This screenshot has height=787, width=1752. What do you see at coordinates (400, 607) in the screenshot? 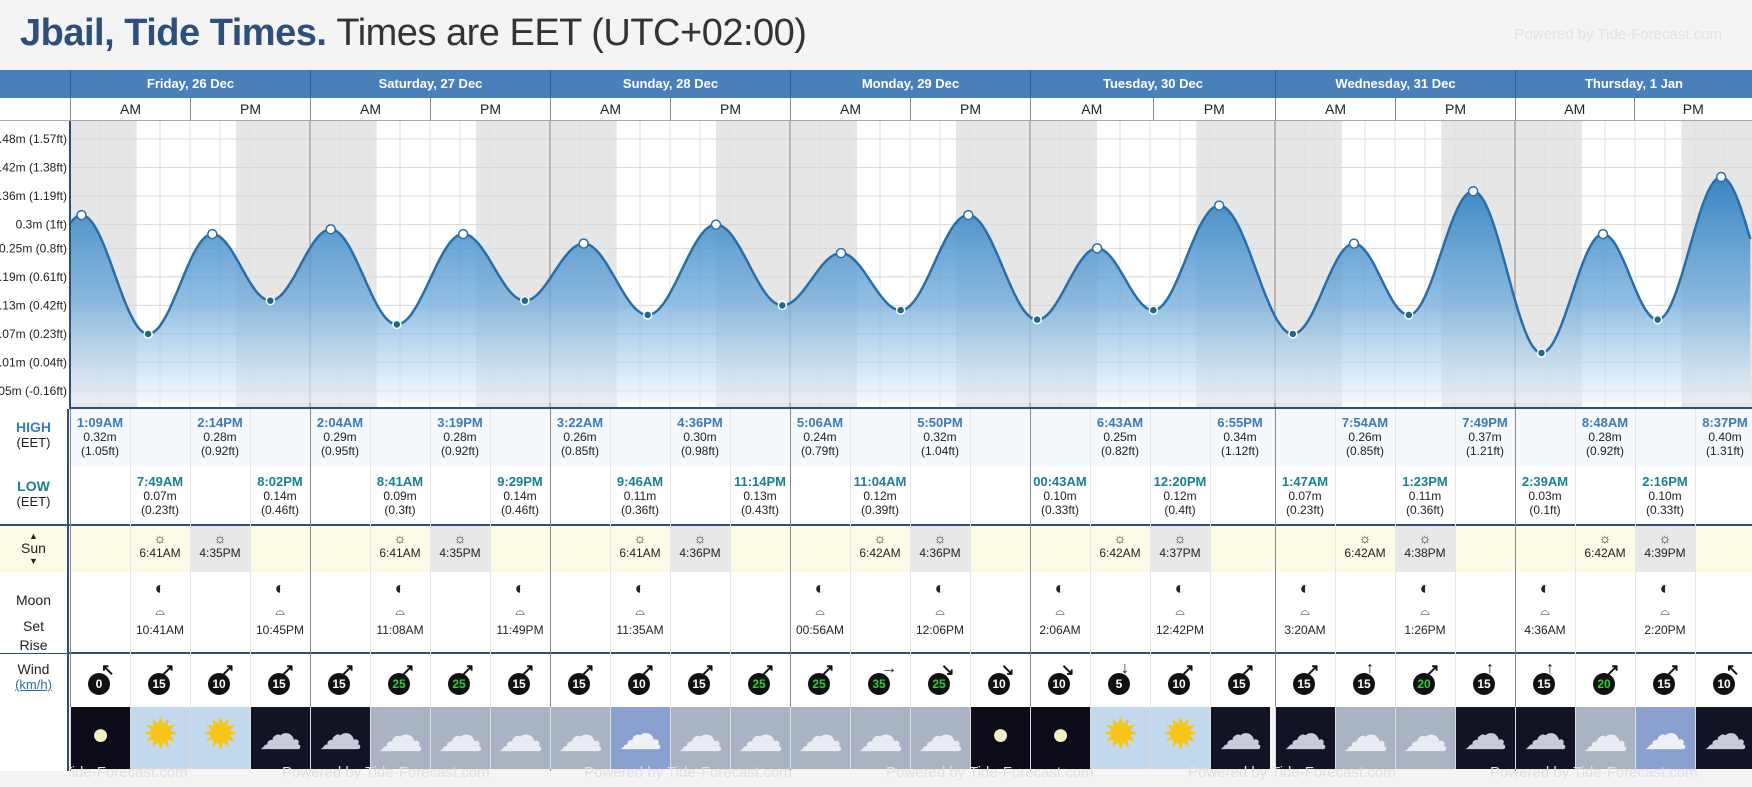
I see `moon-event-2: ◐ ⌓ 11:08AM` at bounding box center [400, 607].